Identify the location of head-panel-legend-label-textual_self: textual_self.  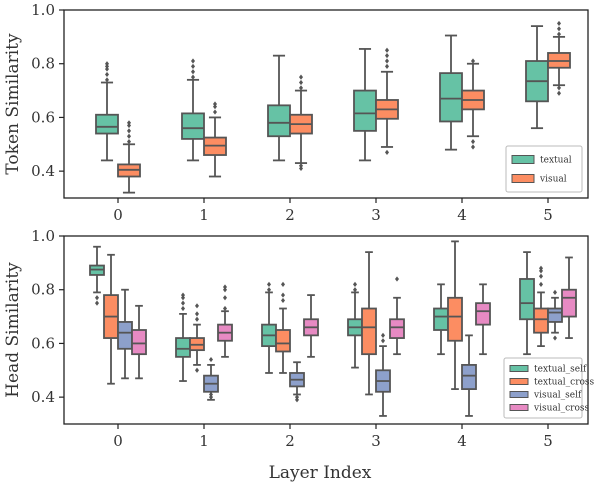
(560, 370).